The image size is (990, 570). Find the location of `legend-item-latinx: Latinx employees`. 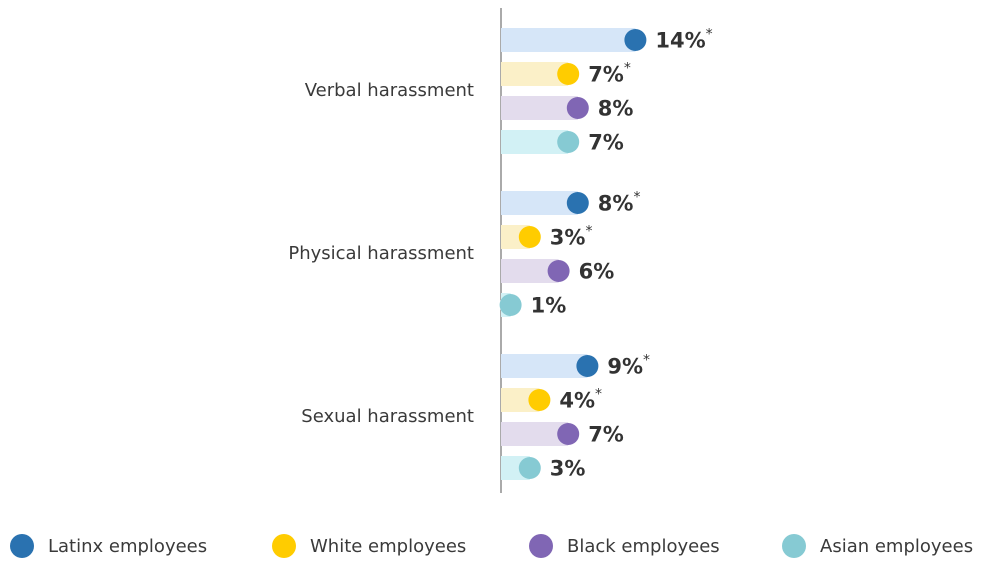

legend-item-latinx: Latinx employees is located at coordinates (108, 546).